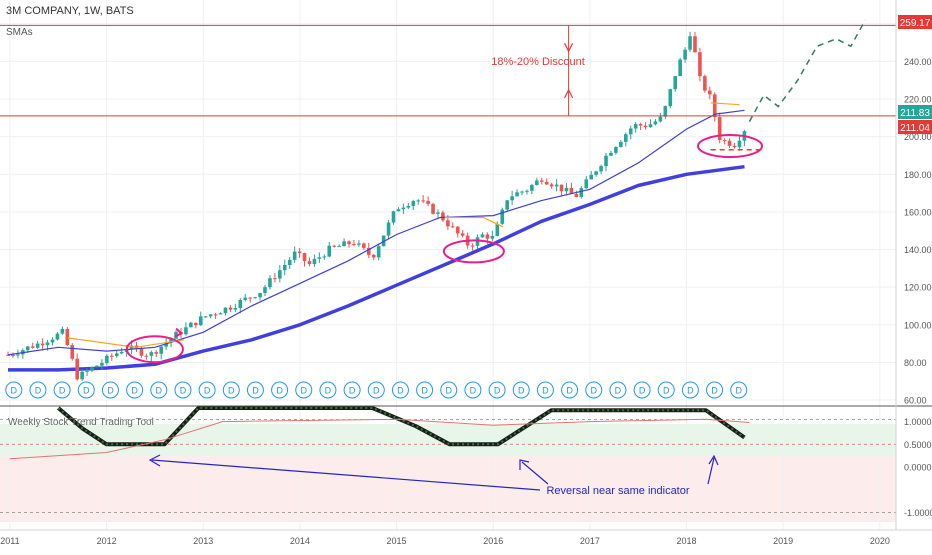  I want to click on time-tick-label: 2018, so click(687, 541).